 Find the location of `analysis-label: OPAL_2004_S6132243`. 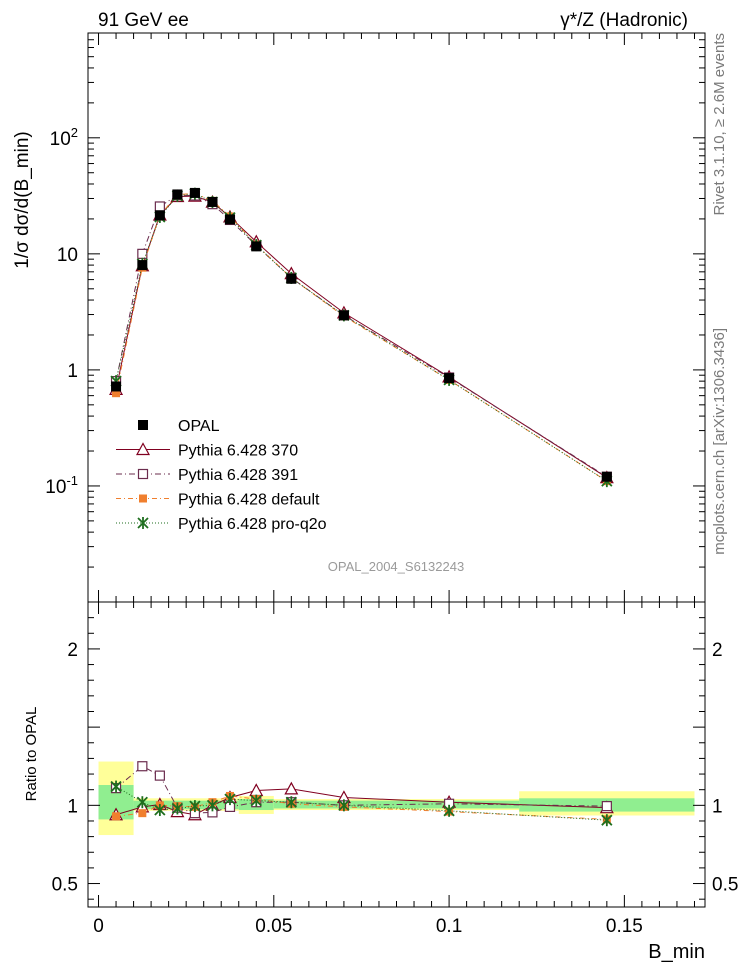

analysis-label: OPAL_2004_S6132243 is located at coordinates (396, 566).